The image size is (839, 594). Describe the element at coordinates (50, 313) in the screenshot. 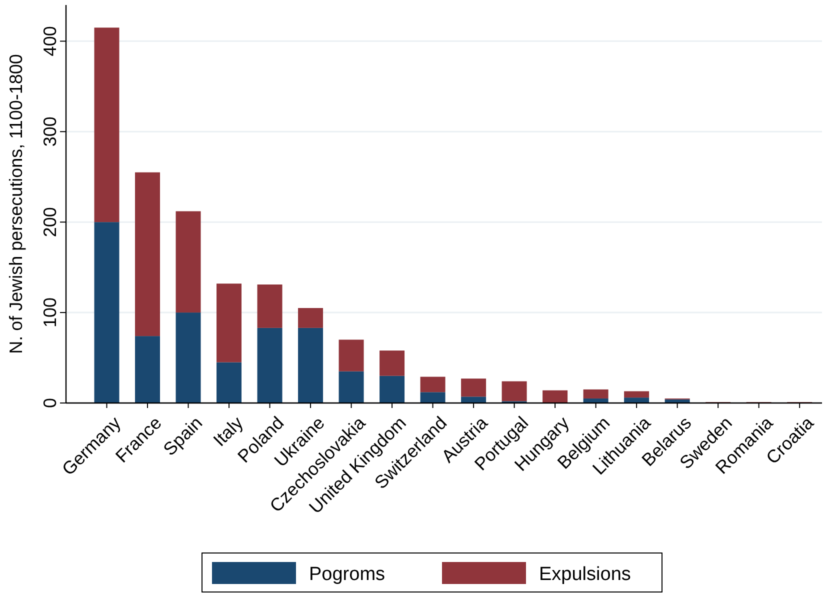

I see `y-tick-label: 100` at that location.